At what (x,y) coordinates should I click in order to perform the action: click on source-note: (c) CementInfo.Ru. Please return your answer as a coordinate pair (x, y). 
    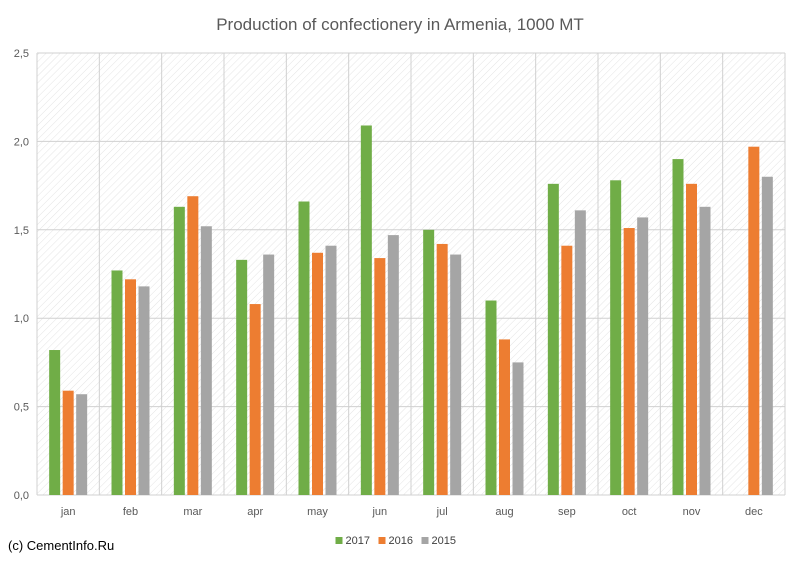
    Looking at the image, I should click on (61, 545).